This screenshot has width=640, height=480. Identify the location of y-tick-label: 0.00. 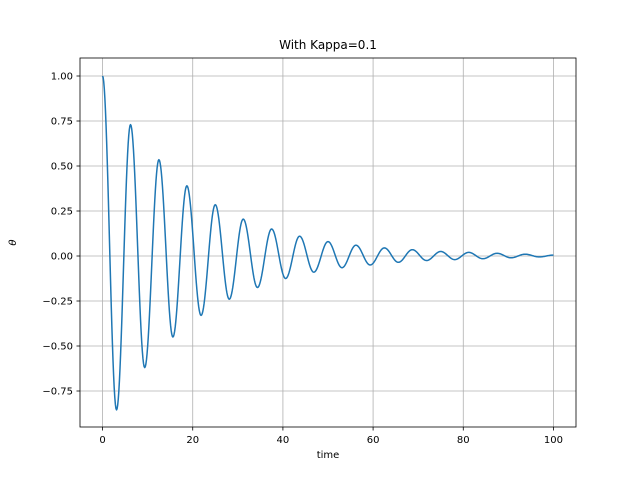
(62, 257).